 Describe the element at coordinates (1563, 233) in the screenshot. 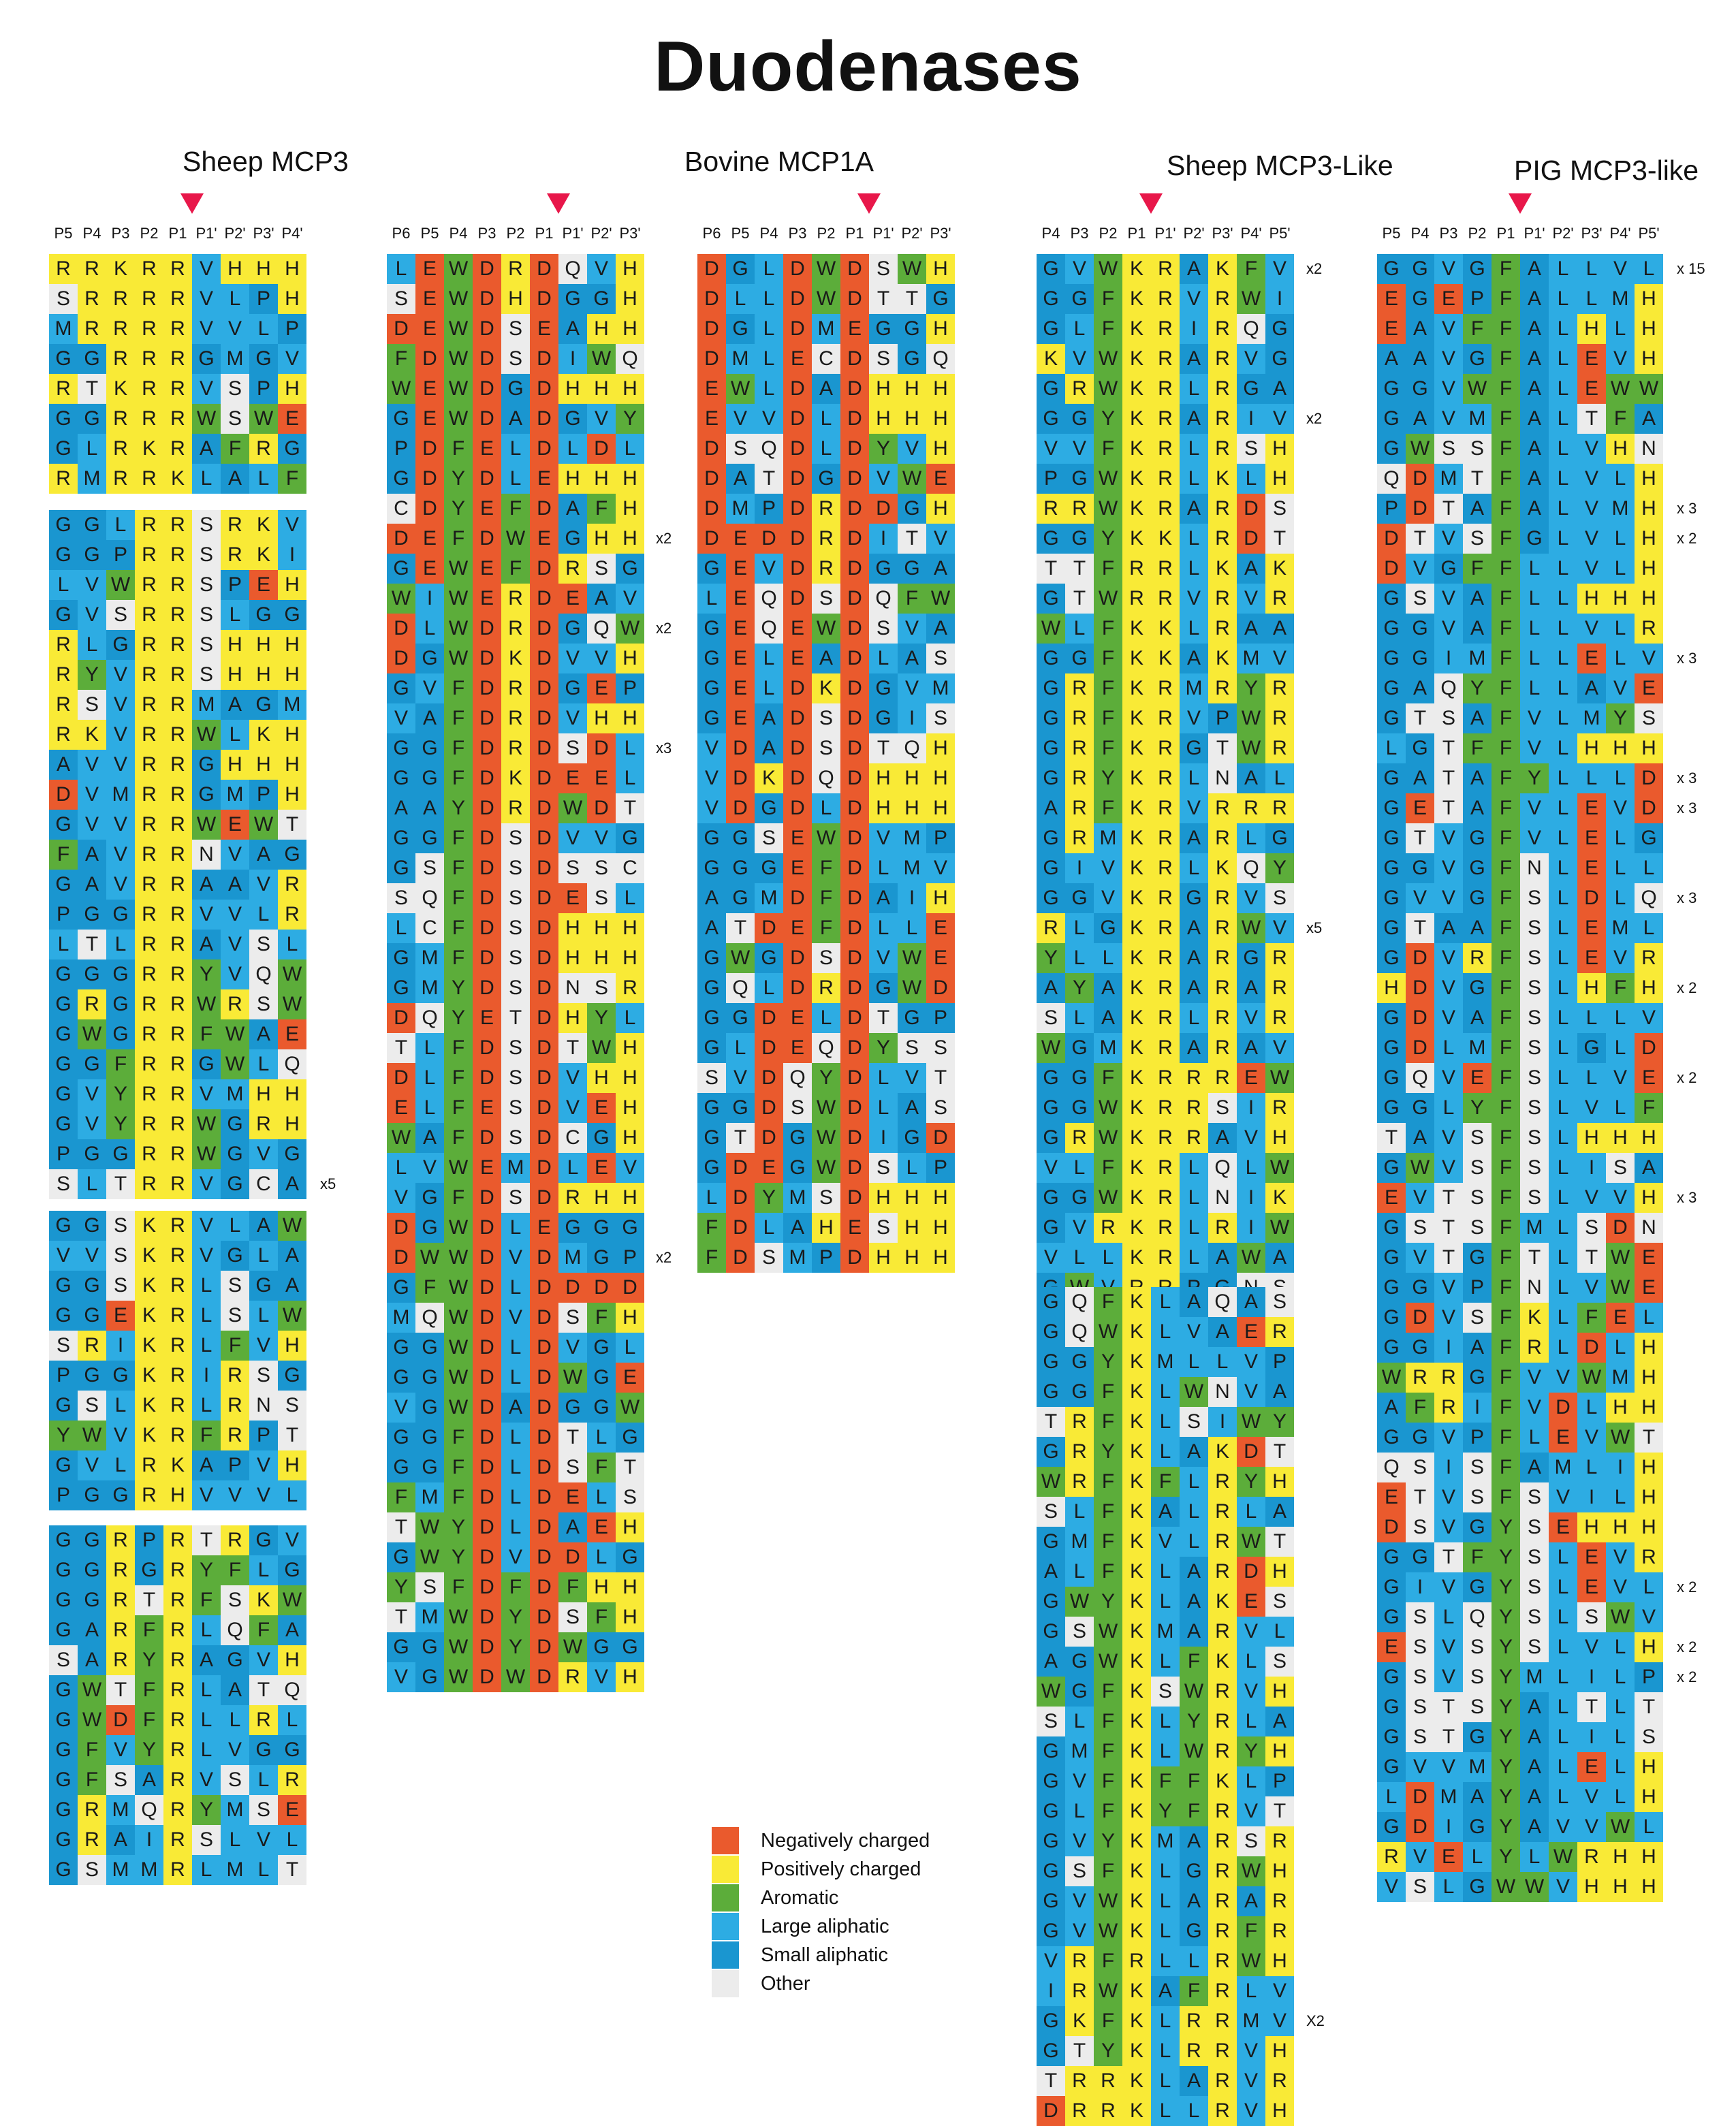

I see `position-label: P2'` at that location.